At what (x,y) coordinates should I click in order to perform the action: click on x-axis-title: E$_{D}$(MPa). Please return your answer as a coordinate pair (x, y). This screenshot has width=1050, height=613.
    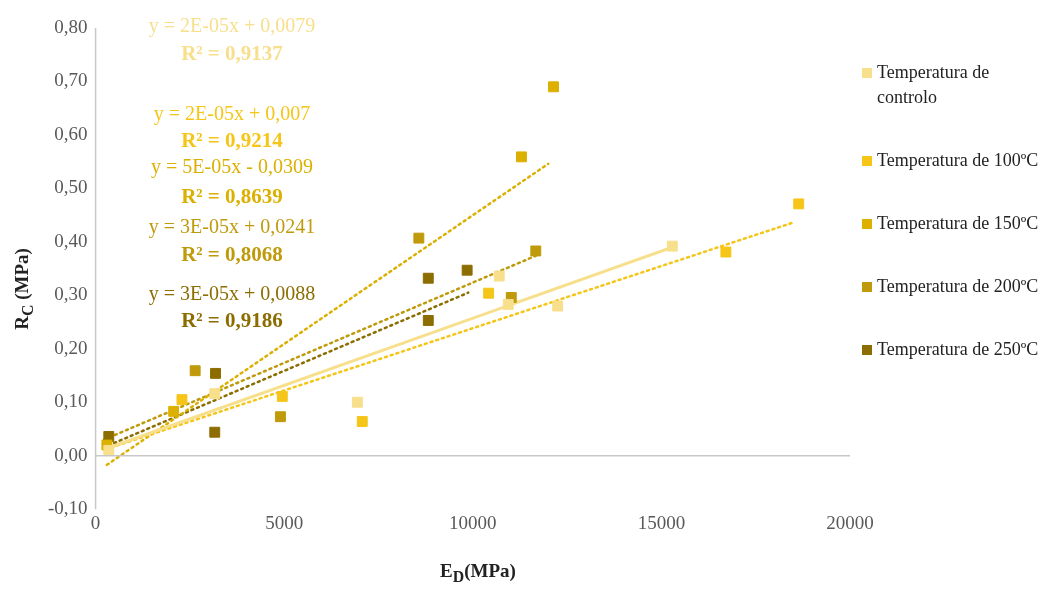
    Looking at the image, I should click on (478, 573).